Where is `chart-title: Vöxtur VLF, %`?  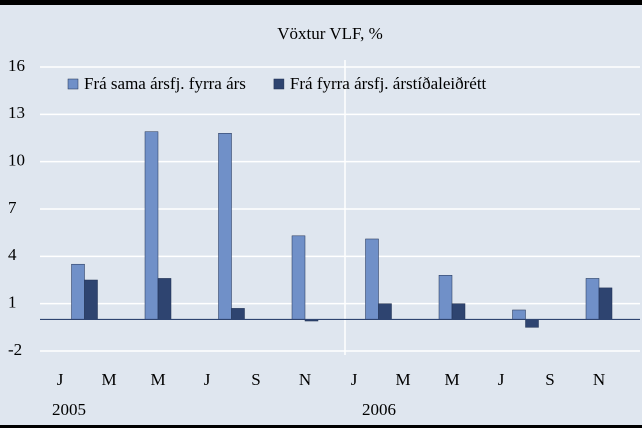
chart-title: Vöxtur VLF, % is located at coordinates (330, 33).